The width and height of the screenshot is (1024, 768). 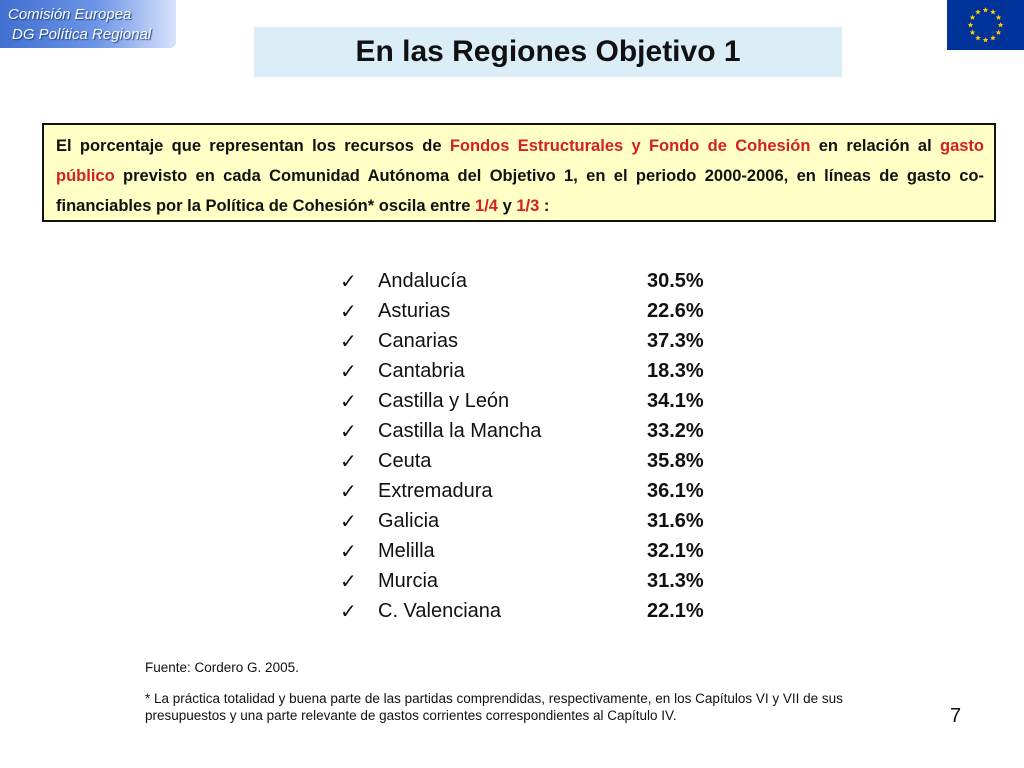 I want to click on intro-text-2: en relación al, so click(x=875, y=146).